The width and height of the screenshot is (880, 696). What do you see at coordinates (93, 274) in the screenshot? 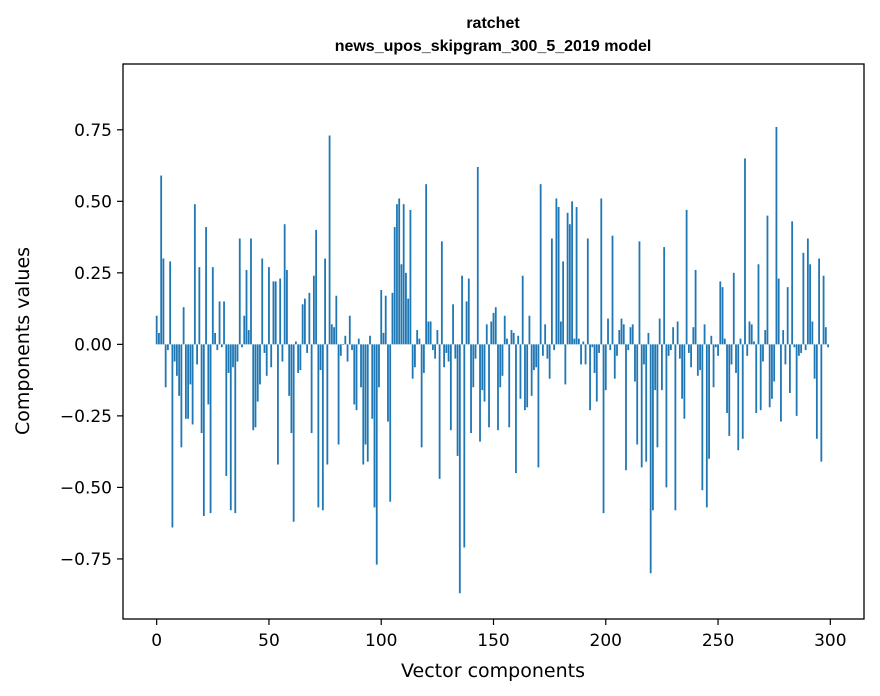
I see `y-tick-label: 0.25` at bounding box center [93, 274].